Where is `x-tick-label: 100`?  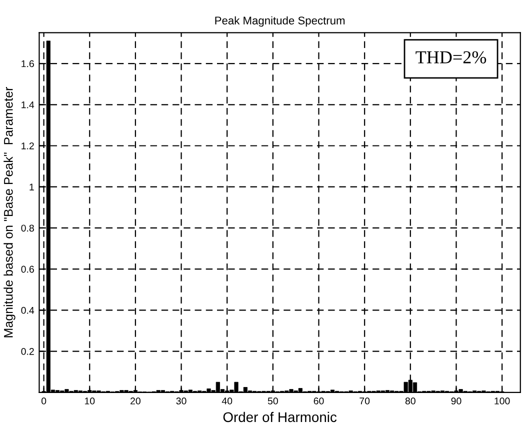
x-tick-label: 100 is located at coordinates (502, 401).